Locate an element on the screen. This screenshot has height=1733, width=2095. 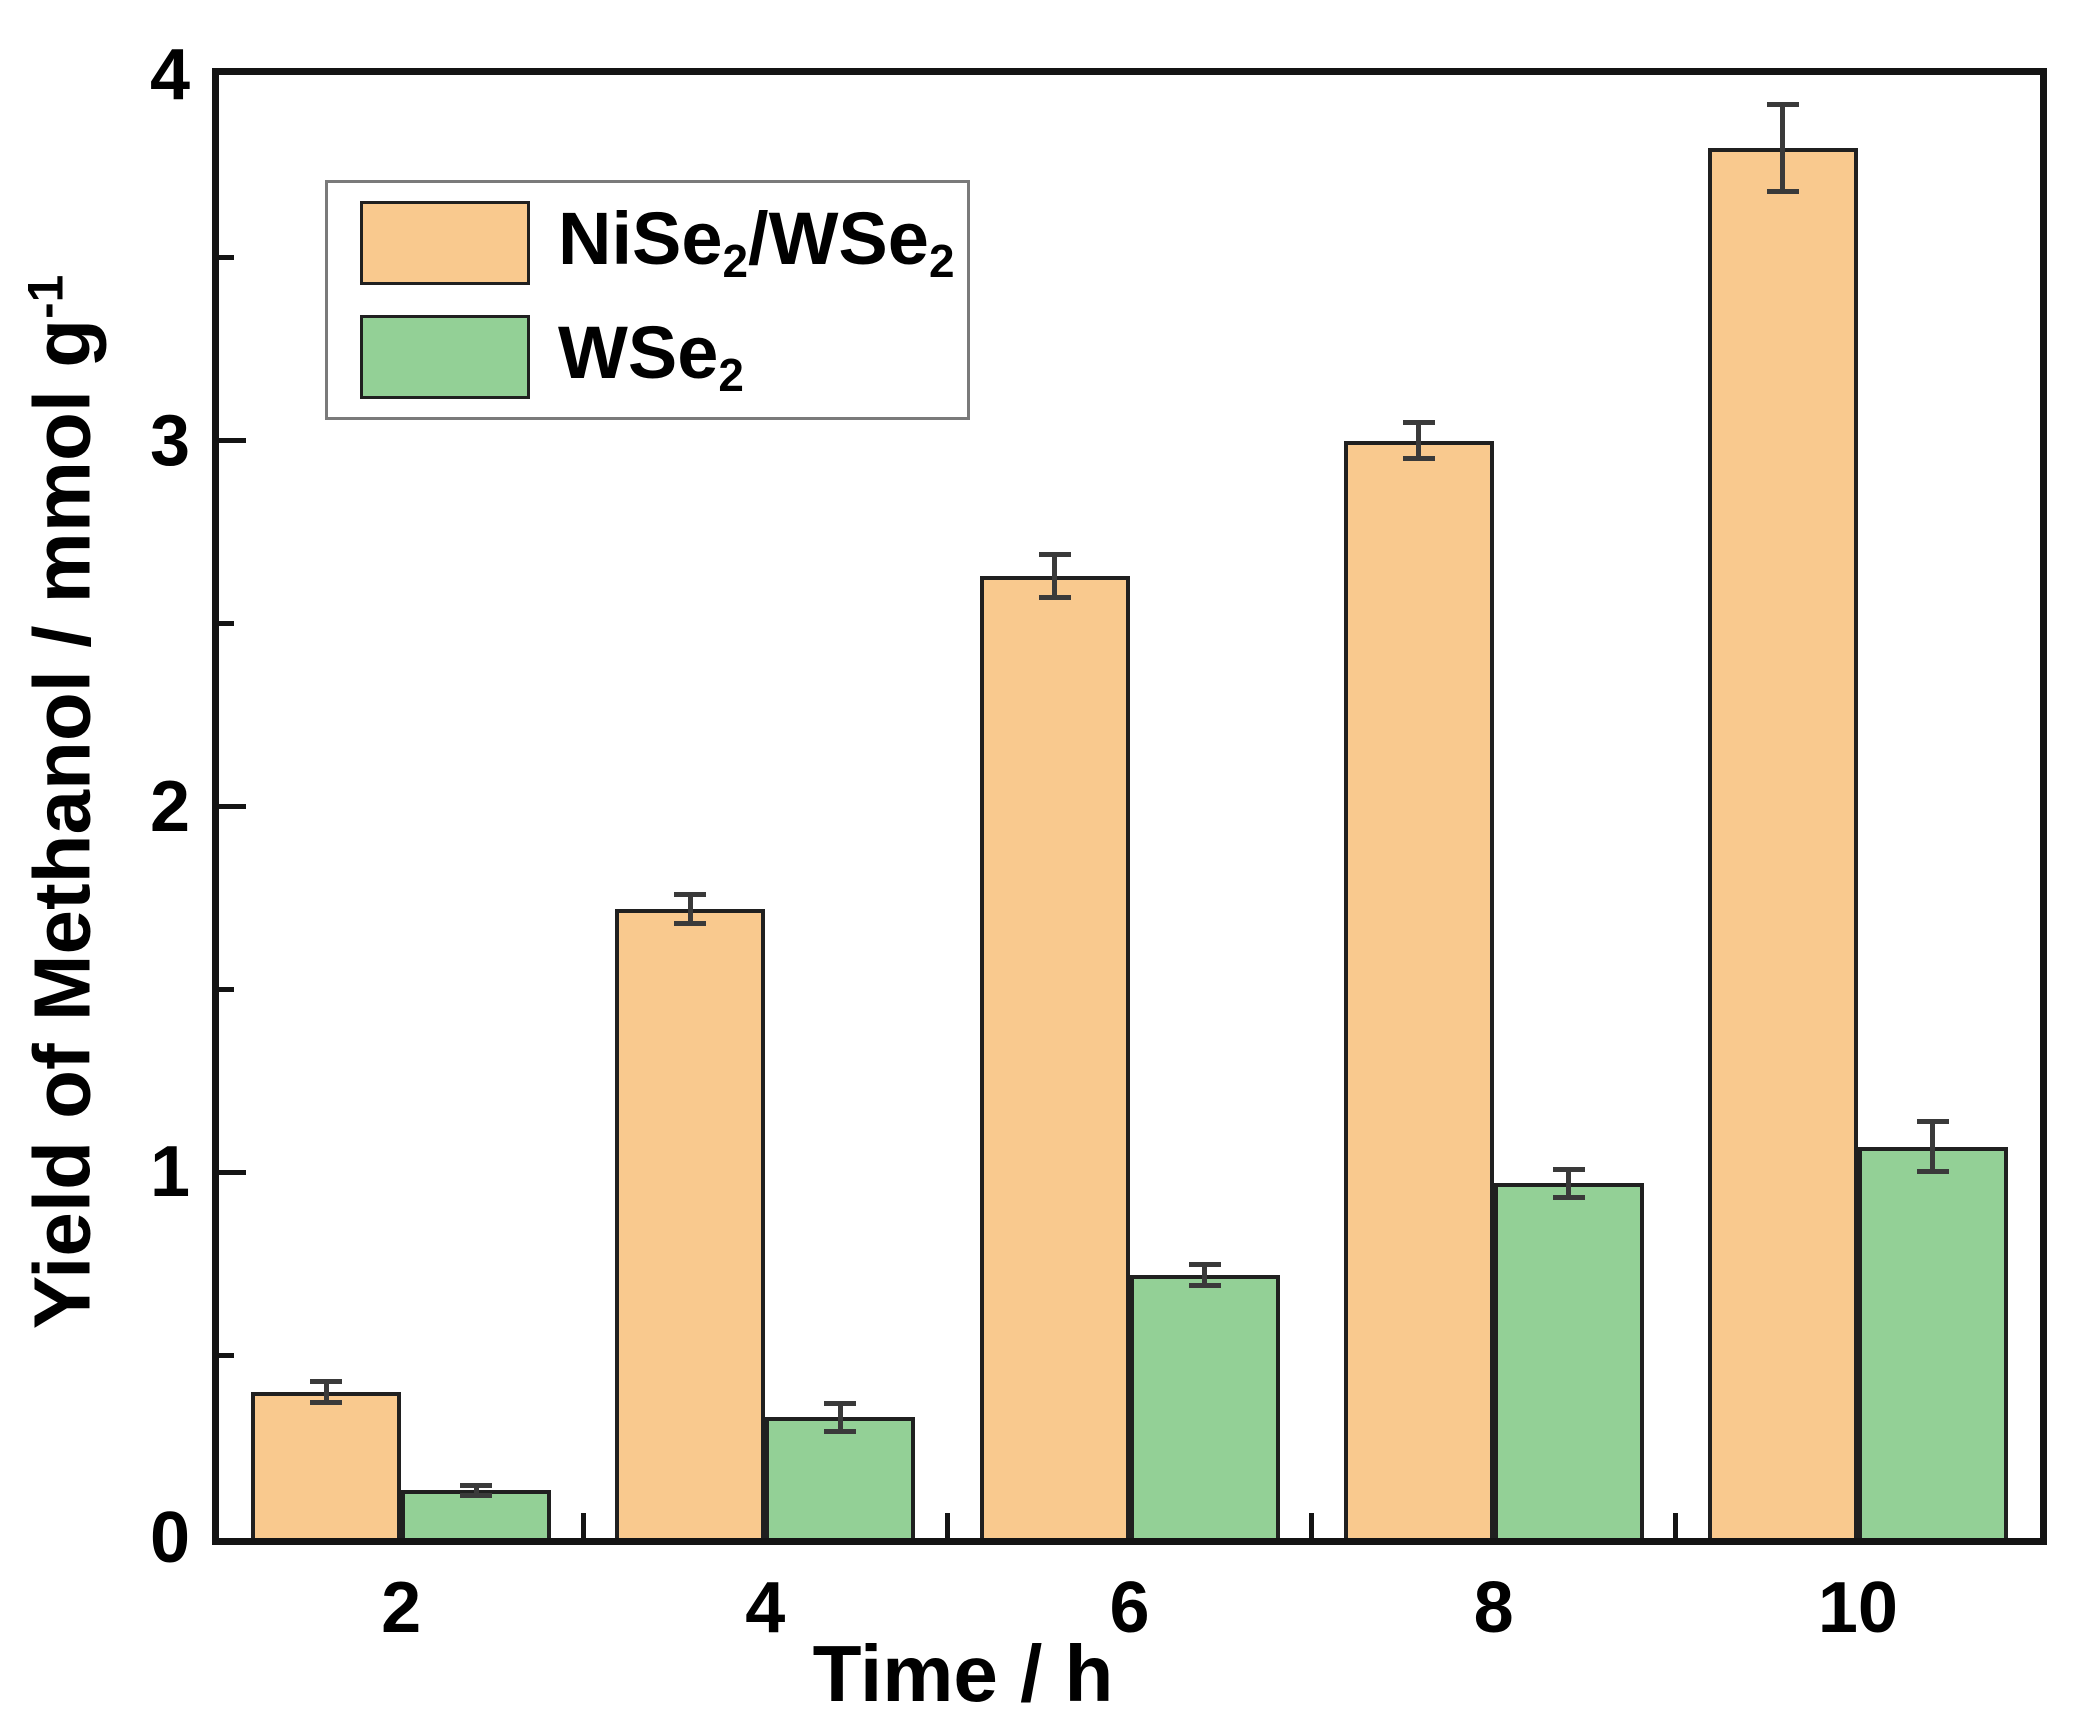
error-bar-cap-top-nise2wse2-t6 is located at coordinates (1054, 555).